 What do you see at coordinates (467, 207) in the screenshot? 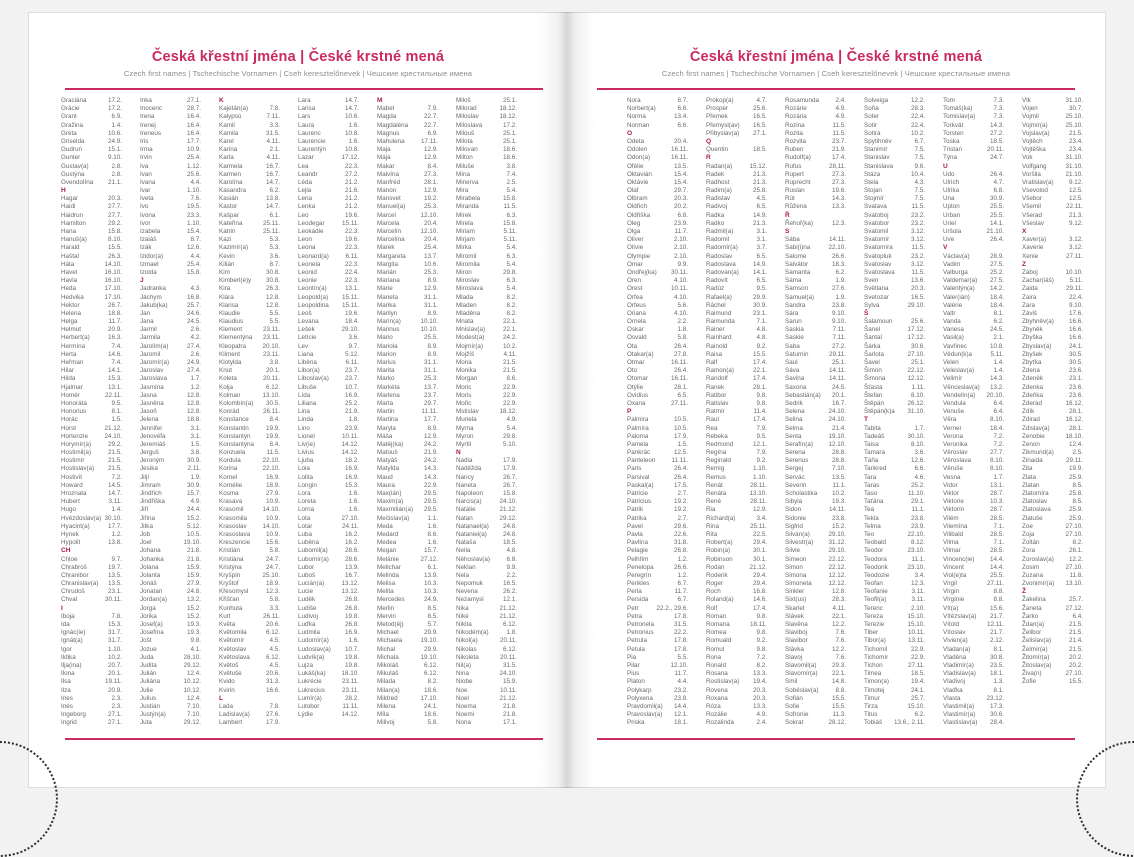
I see `entry-name: Miranda` at bounding box center [467, 207].